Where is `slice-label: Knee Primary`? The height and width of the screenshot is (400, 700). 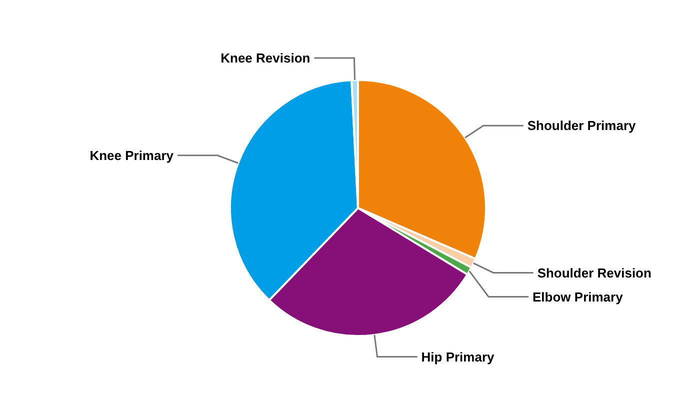 slice-label: Knee Primary is located at coordinates (132, 155).